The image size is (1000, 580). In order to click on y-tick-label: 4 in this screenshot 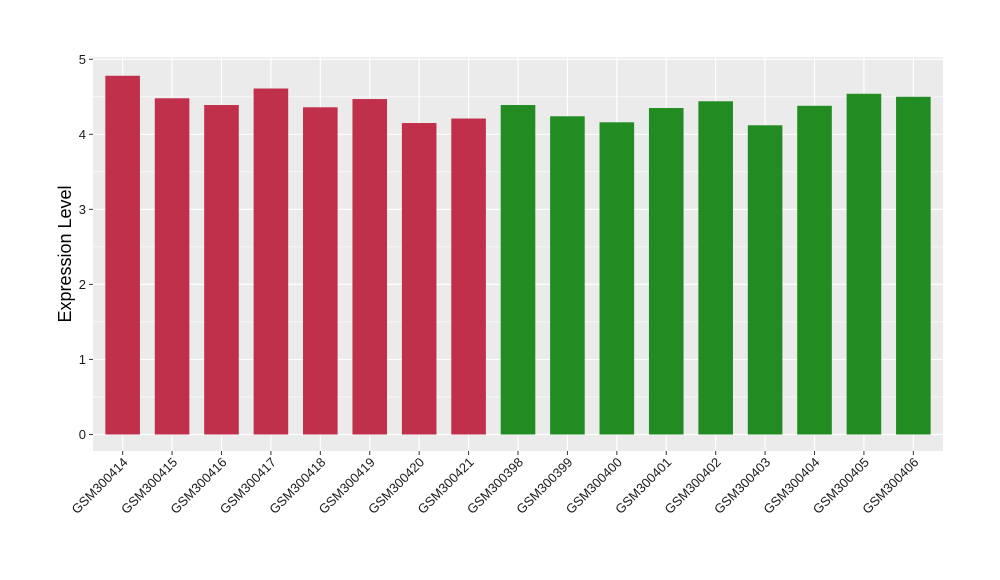, I will do `click(82, 134)`.